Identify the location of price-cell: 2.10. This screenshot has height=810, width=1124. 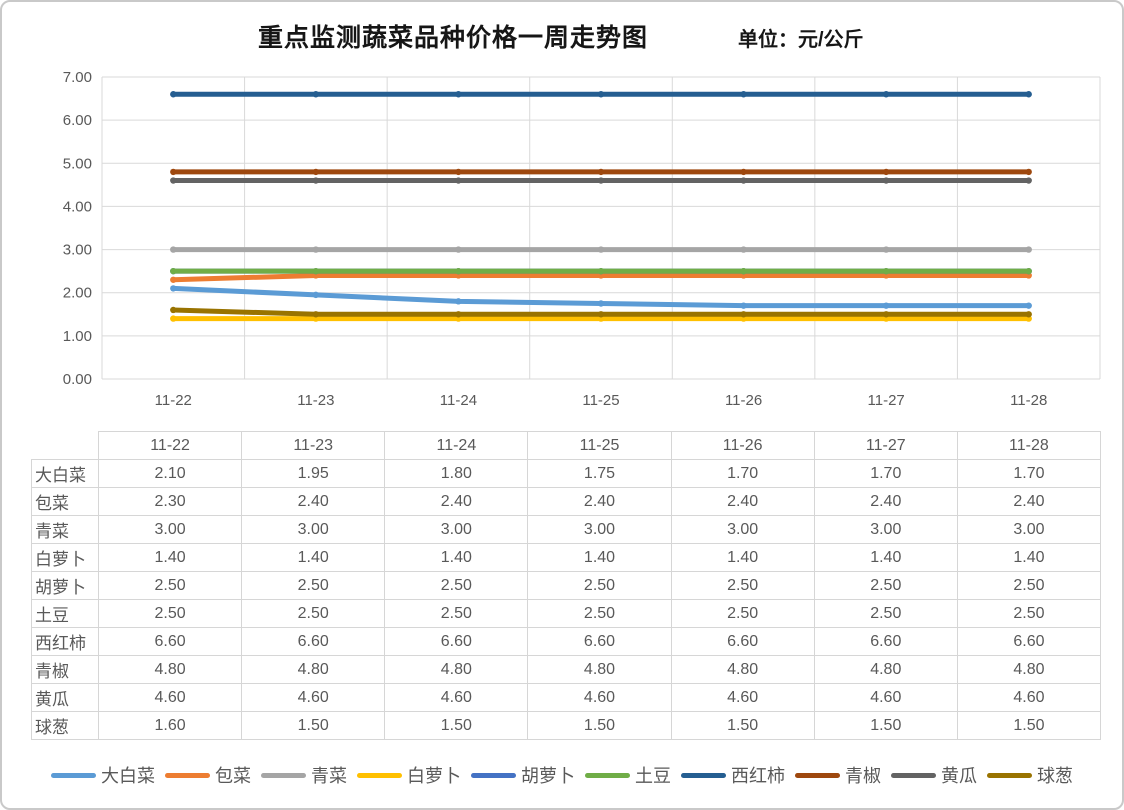
(170, 473).